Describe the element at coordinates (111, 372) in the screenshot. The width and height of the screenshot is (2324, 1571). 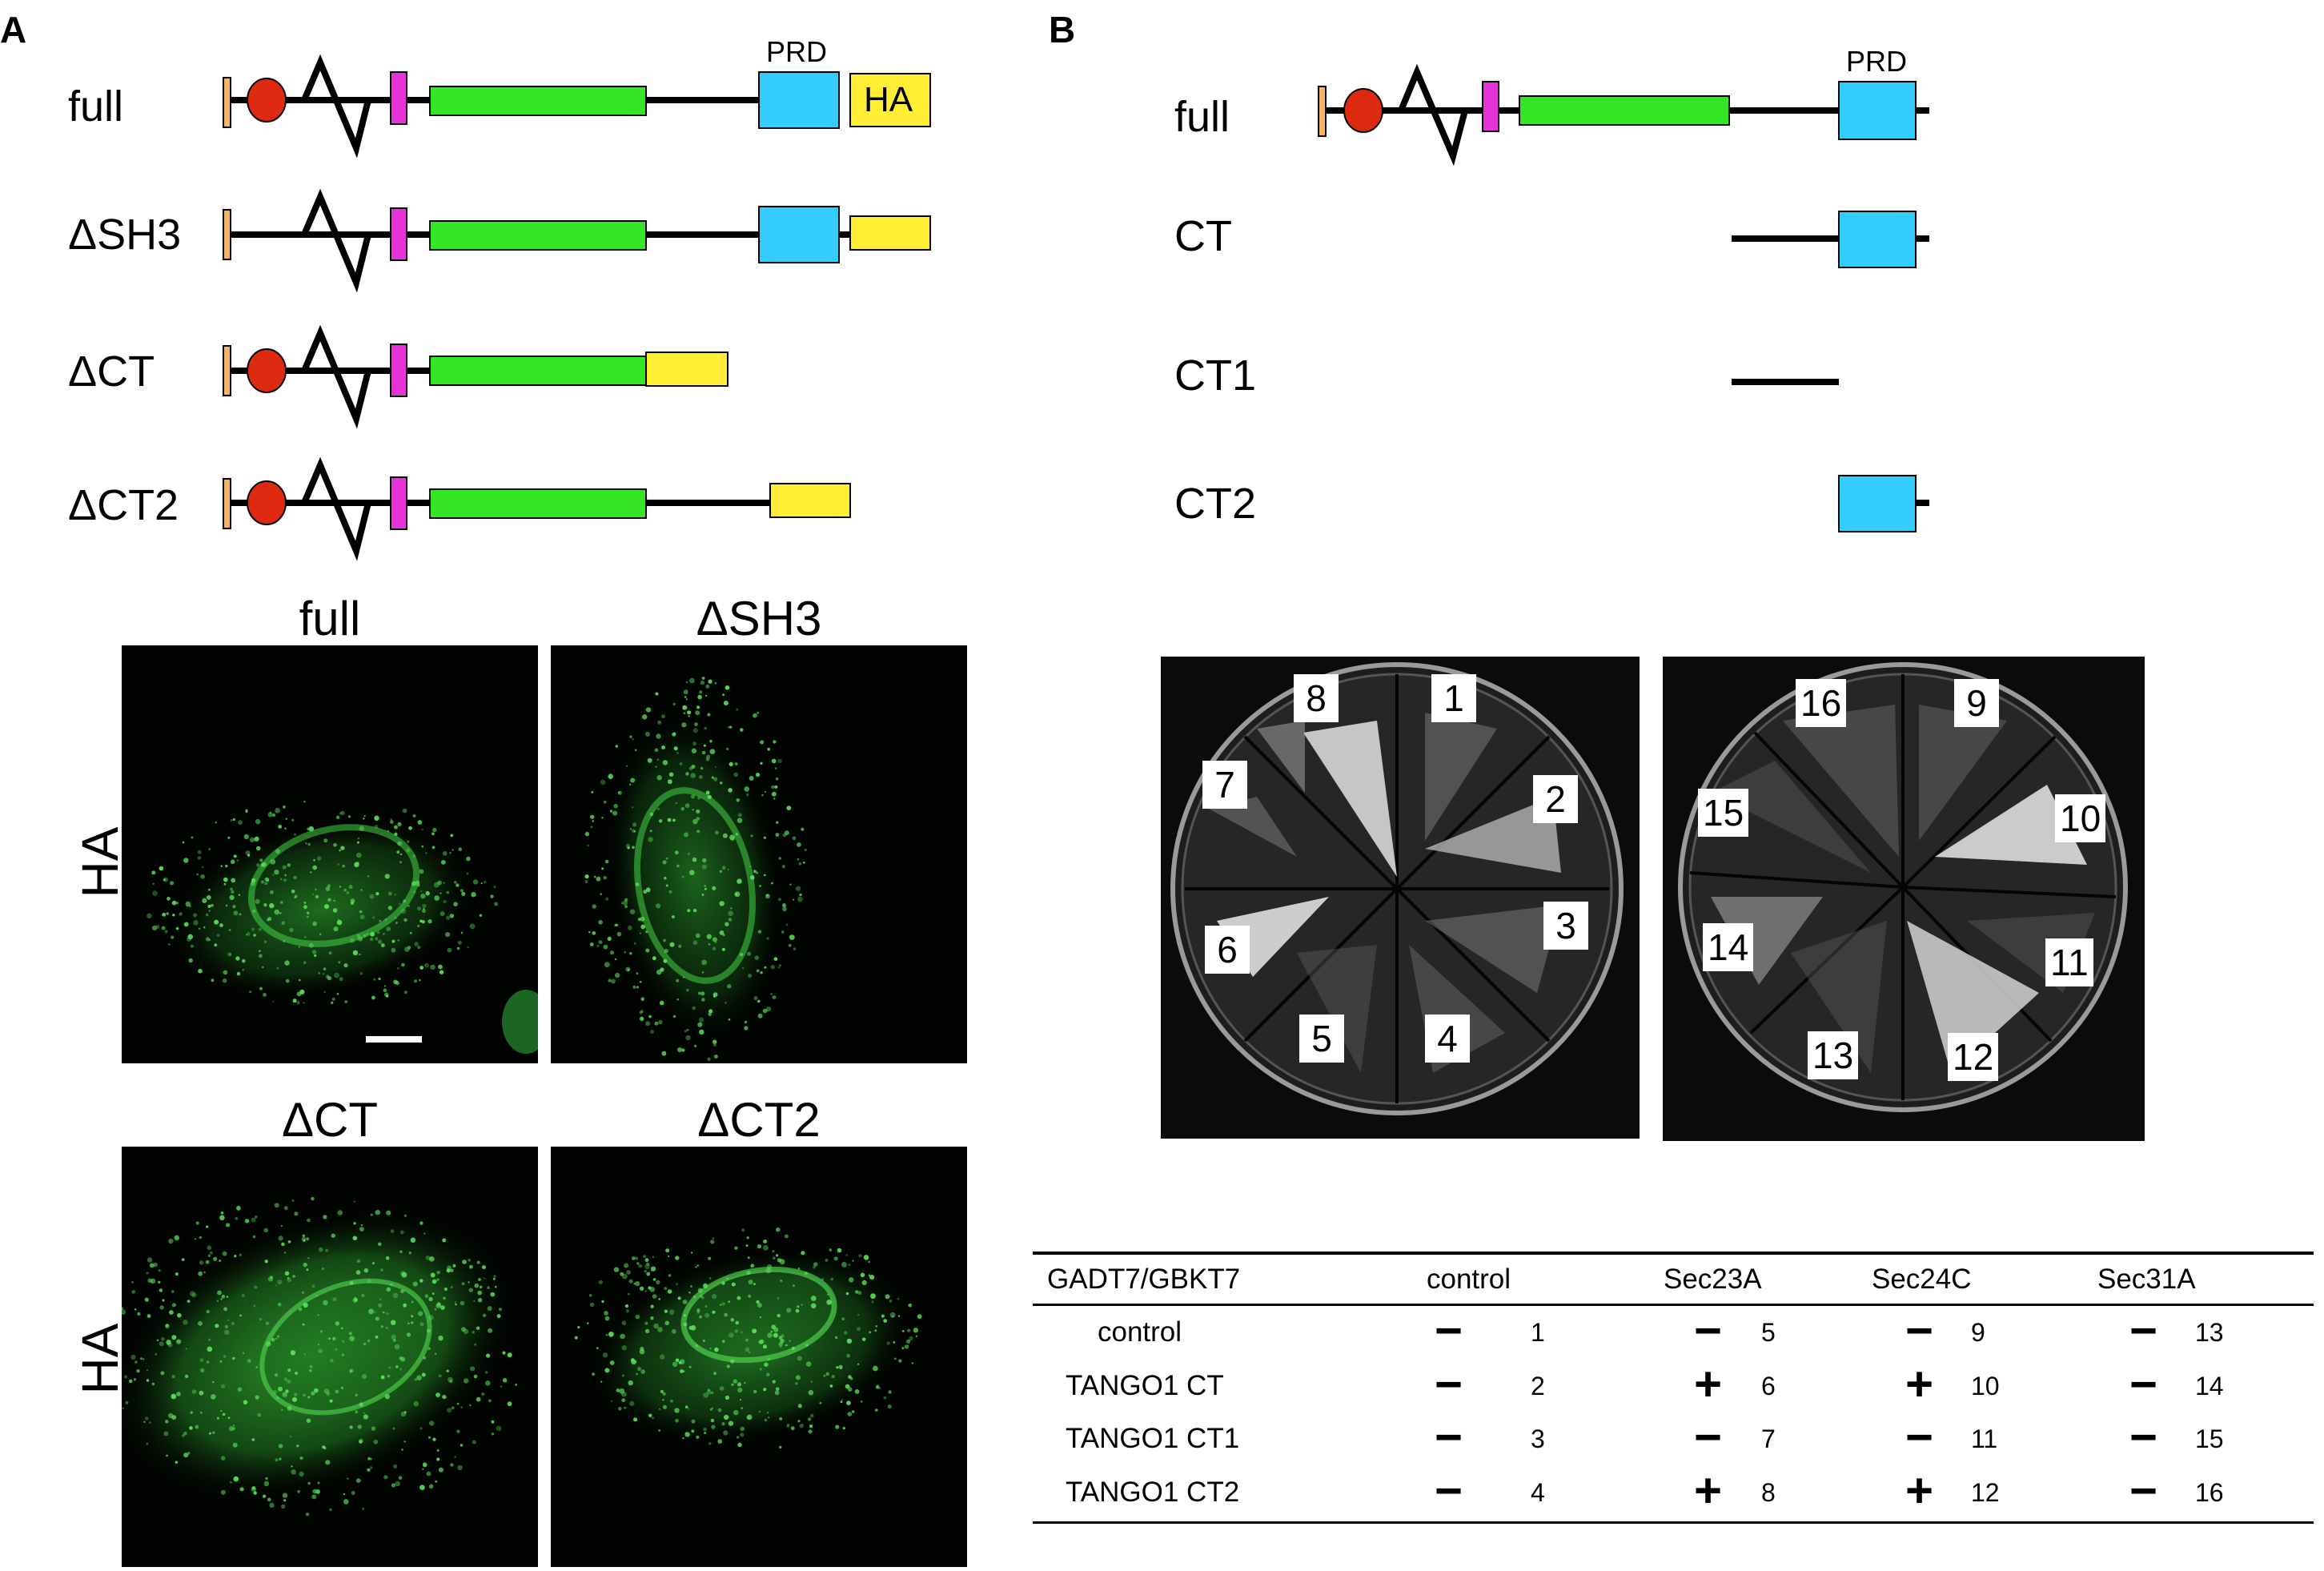
I see `construct-label-dct-a: ΔCT` at that location.